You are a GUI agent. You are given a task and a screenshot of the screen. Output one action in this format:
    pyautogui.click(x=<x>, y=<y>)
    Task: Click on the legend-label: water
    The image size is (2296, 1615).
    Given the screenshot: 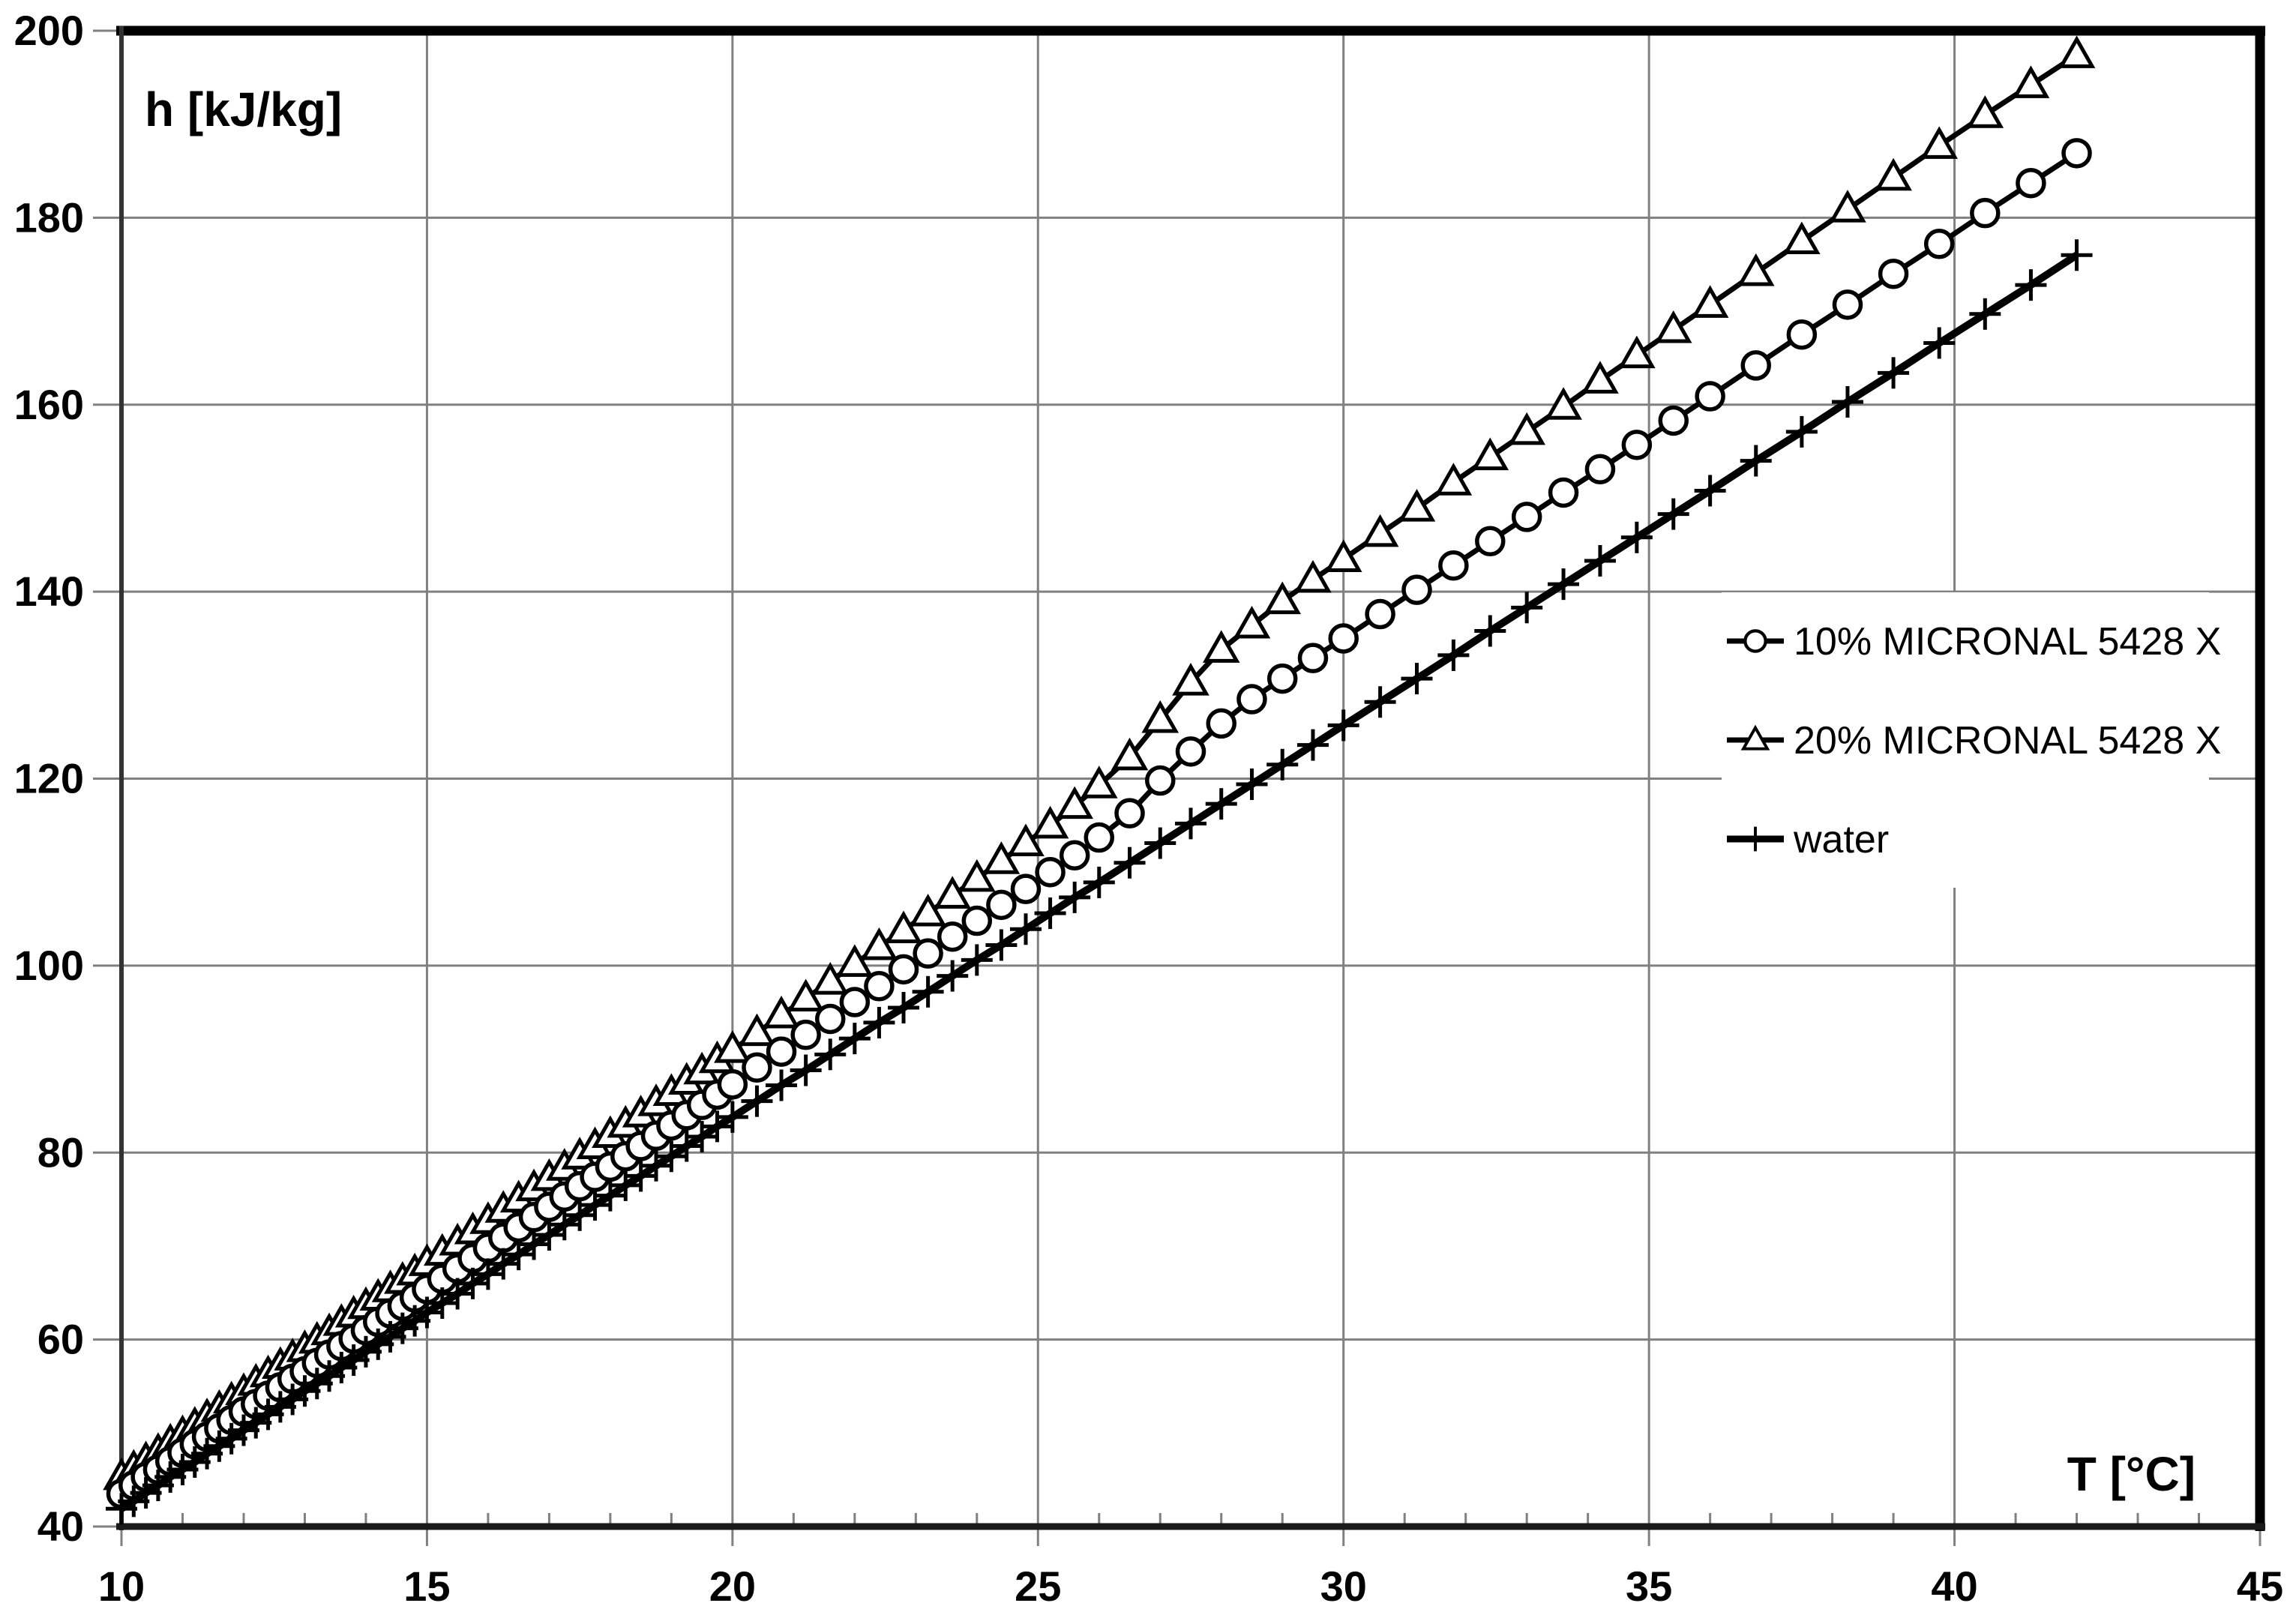 What is the action you would take?
    pyautogui.click(x=1841, y=839)
    